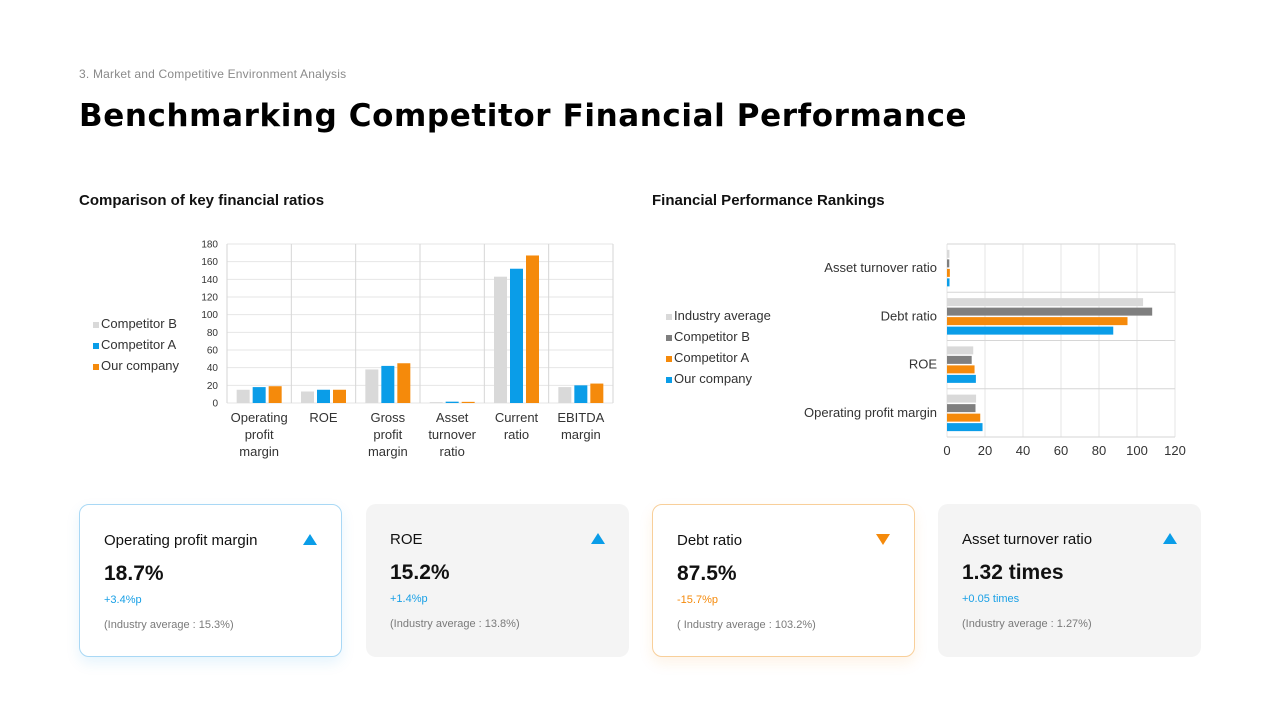 The width and height of the screenshot is (1280, 720). I want to click on x-tick-label: 80, so click(1099, 450).